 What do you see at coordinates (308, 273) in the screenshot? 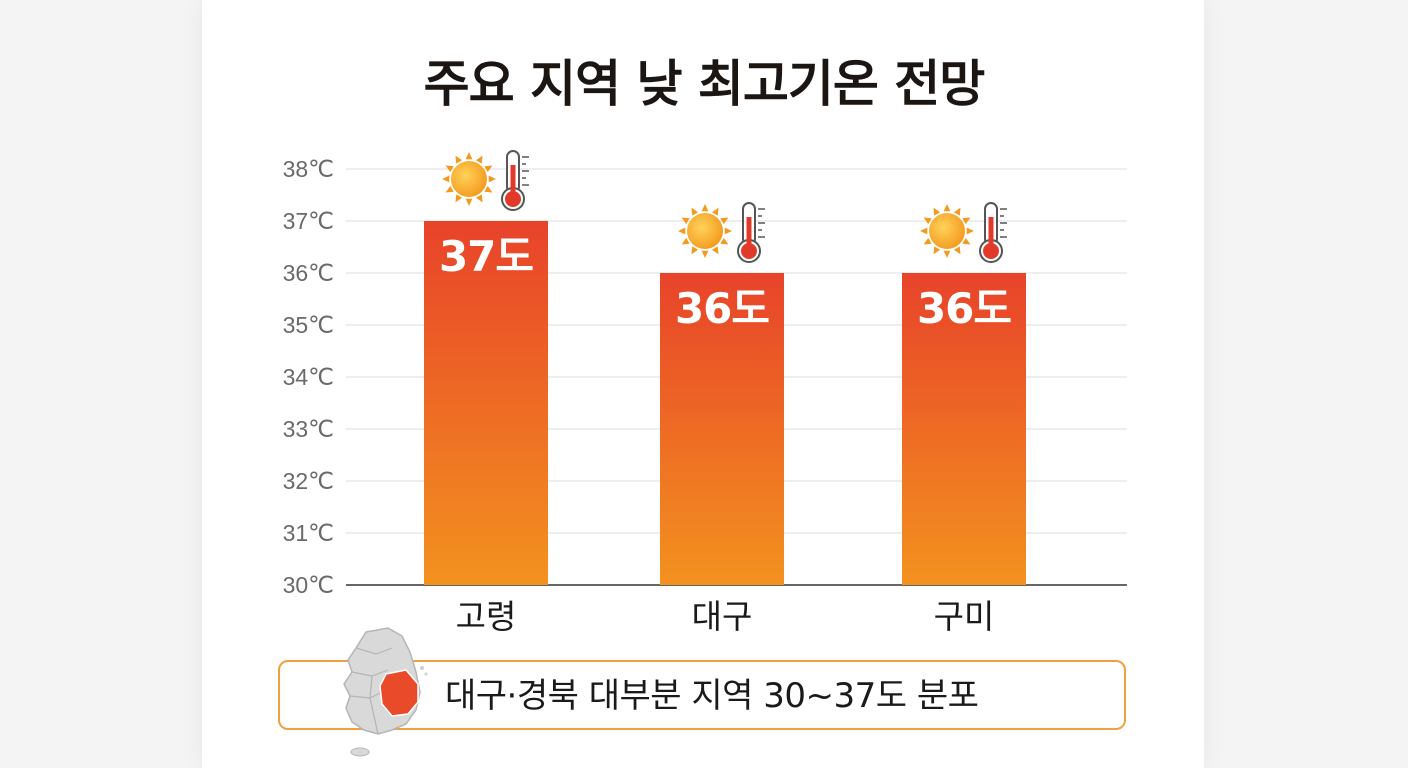
I see `y-tick-label: 36℃` at bounding box center [308, 273].